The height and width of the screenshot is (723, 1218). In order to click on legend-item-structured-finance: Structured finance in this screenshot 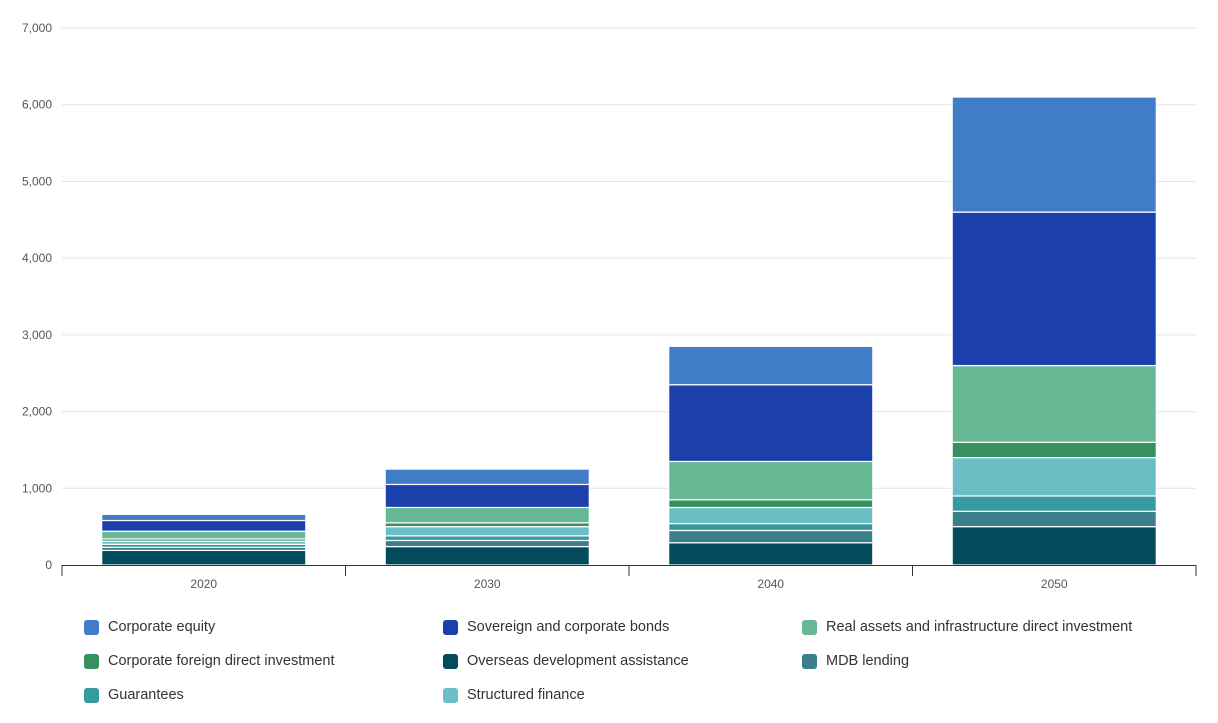, I will do `click(622, 695)`.